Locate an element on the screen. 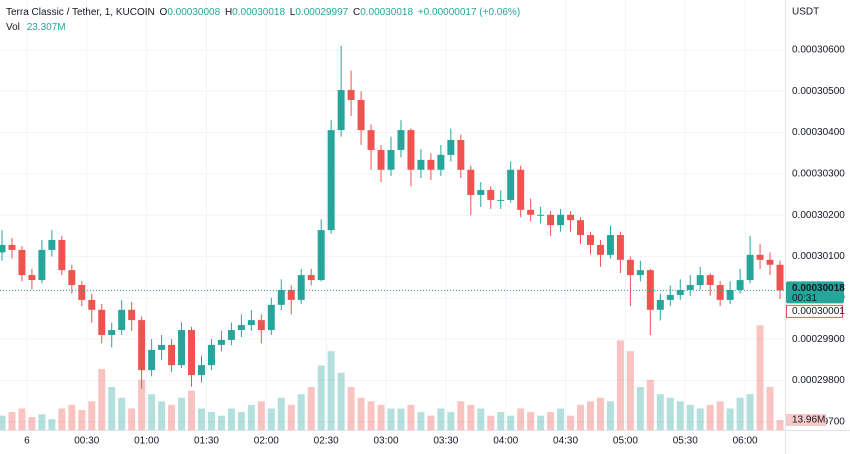 This screenshot has width=850, height=454. y-tick-label: 0.00030600 is located at coordinates (818, 50).